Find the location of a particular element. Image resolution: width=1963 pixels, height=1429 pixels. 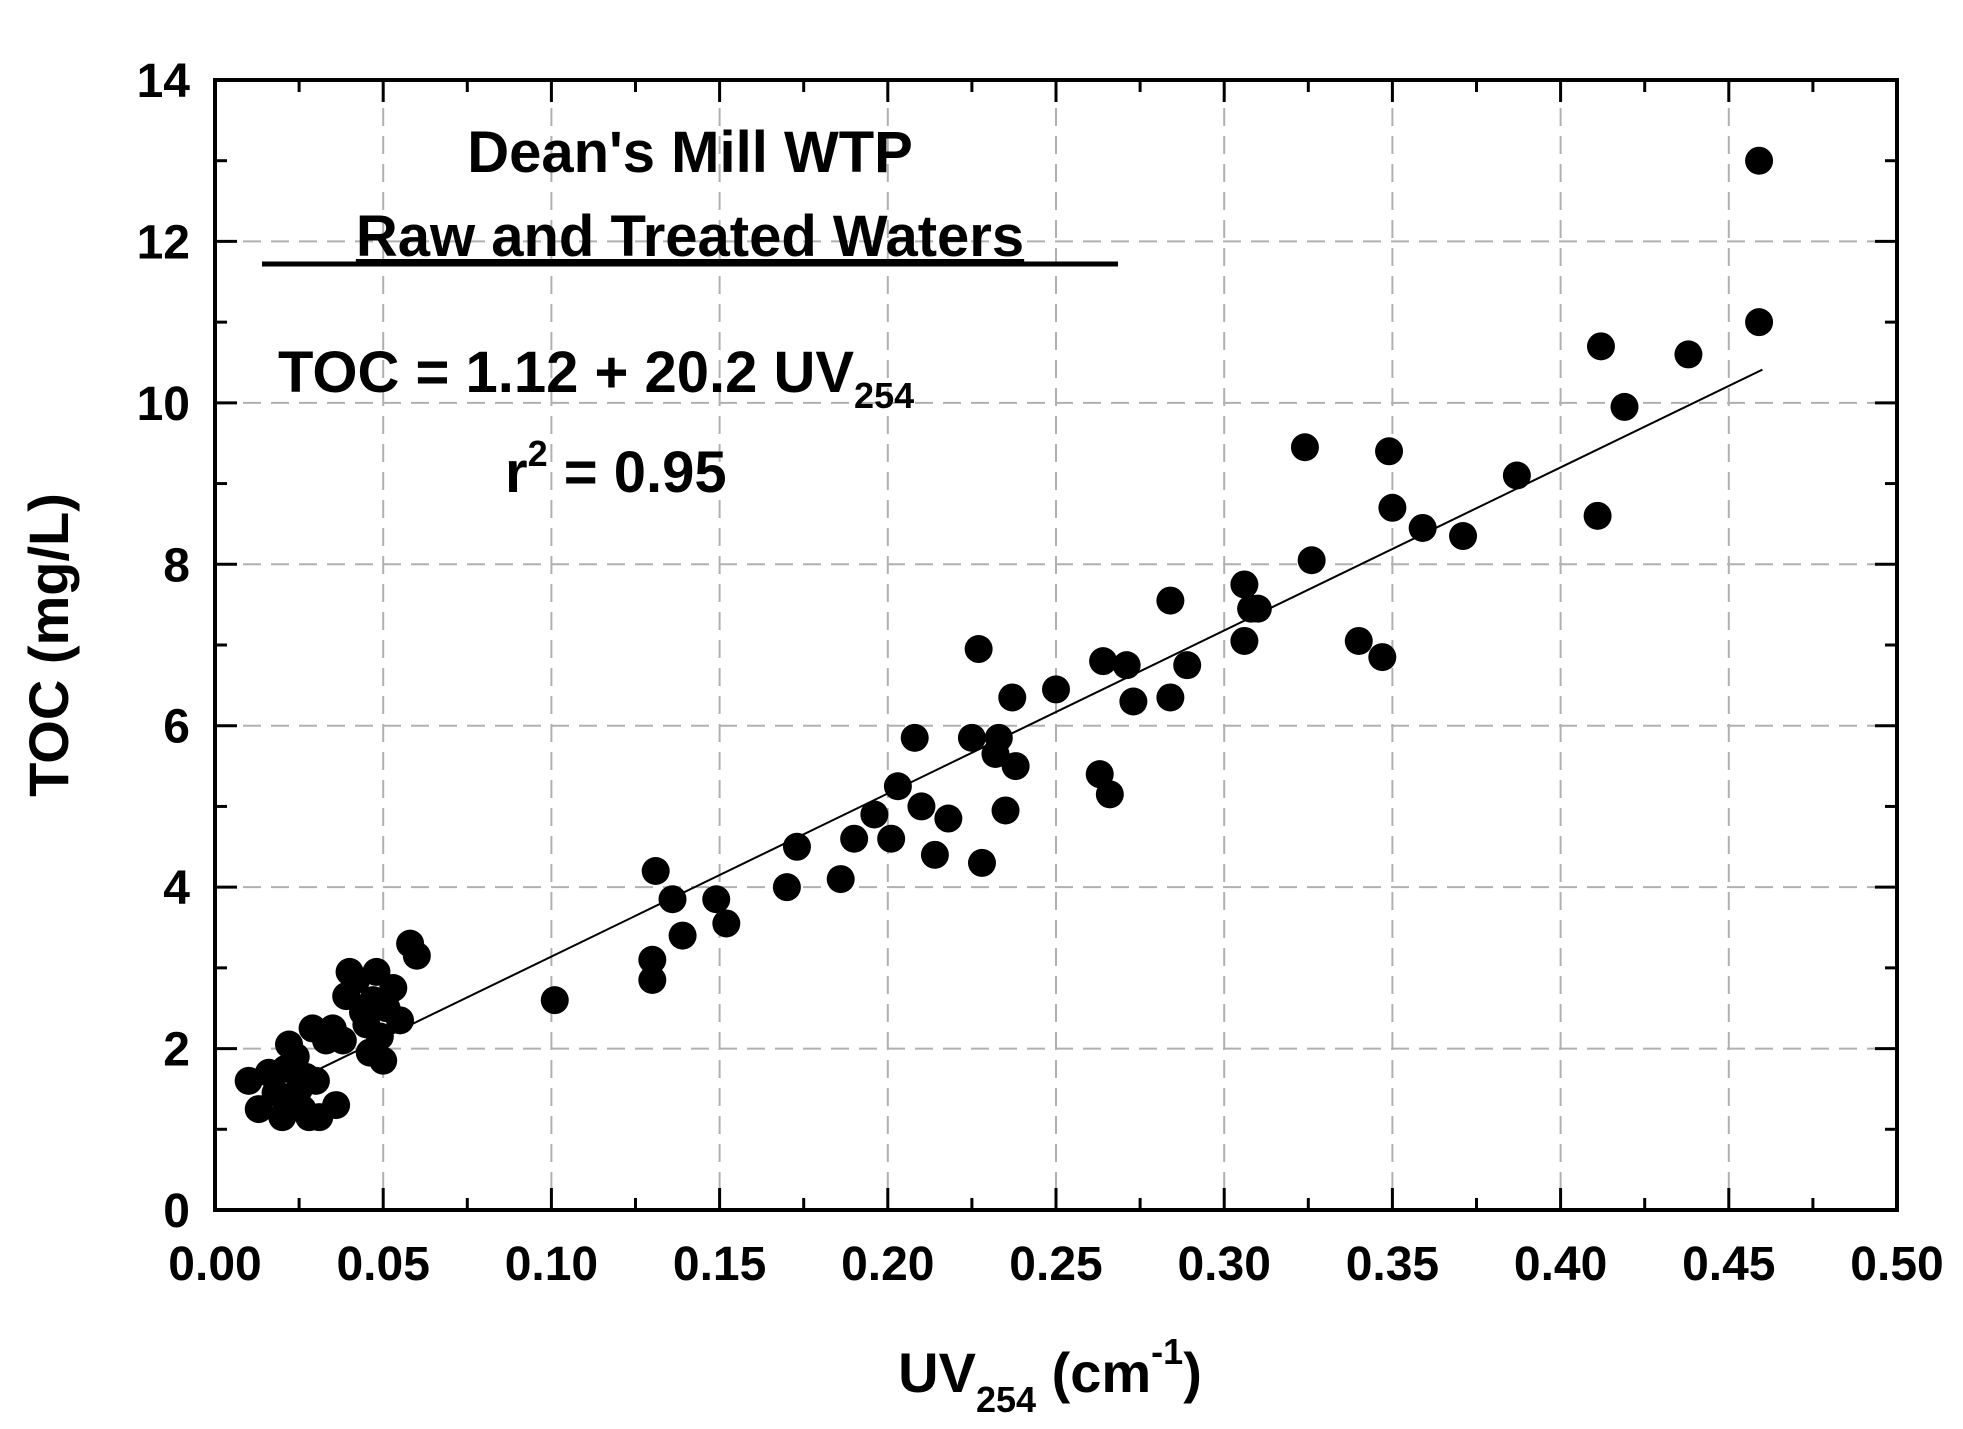

x-tick-label: 0.20 is located at coordinates (887, 1264).